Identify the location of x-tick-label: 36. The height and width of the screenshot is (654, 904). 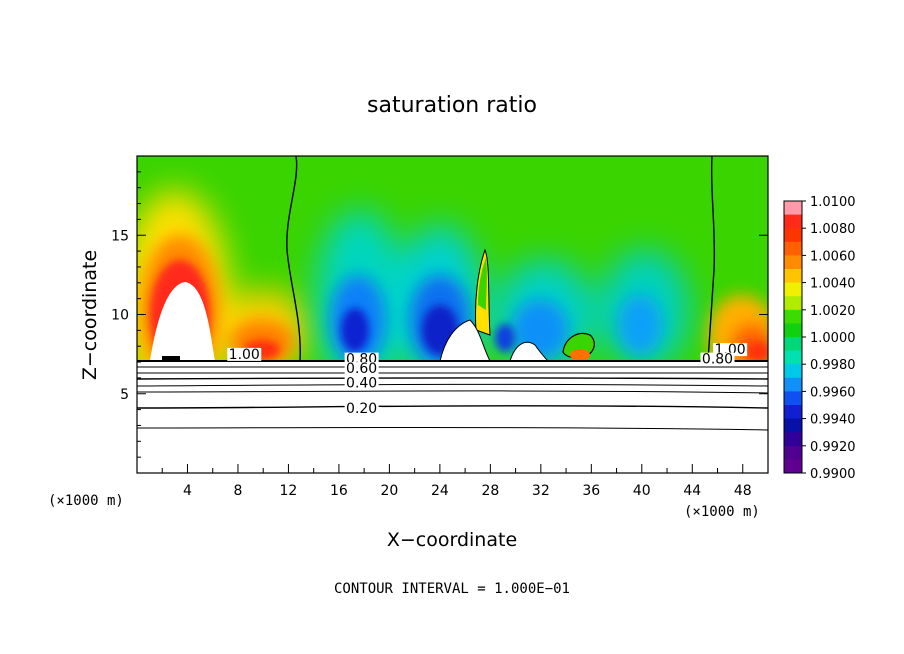
(591, 491).